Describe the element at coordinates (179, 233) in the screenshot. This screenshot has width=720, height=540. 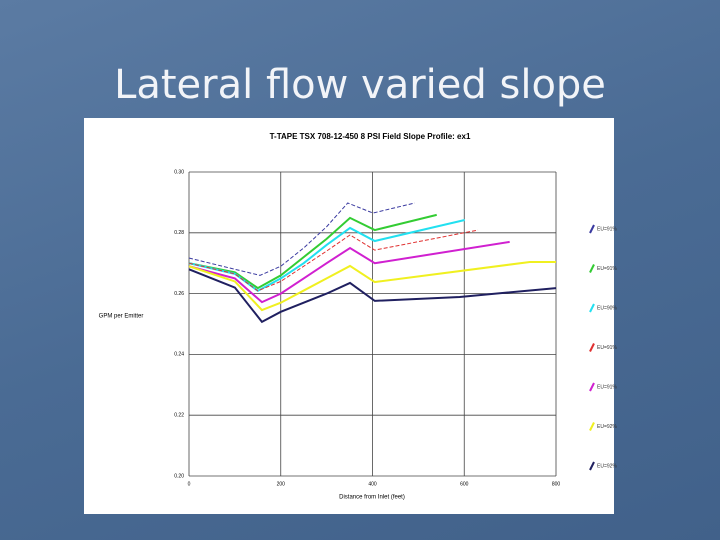
I see `y-tick-label: 0.28` at that location.